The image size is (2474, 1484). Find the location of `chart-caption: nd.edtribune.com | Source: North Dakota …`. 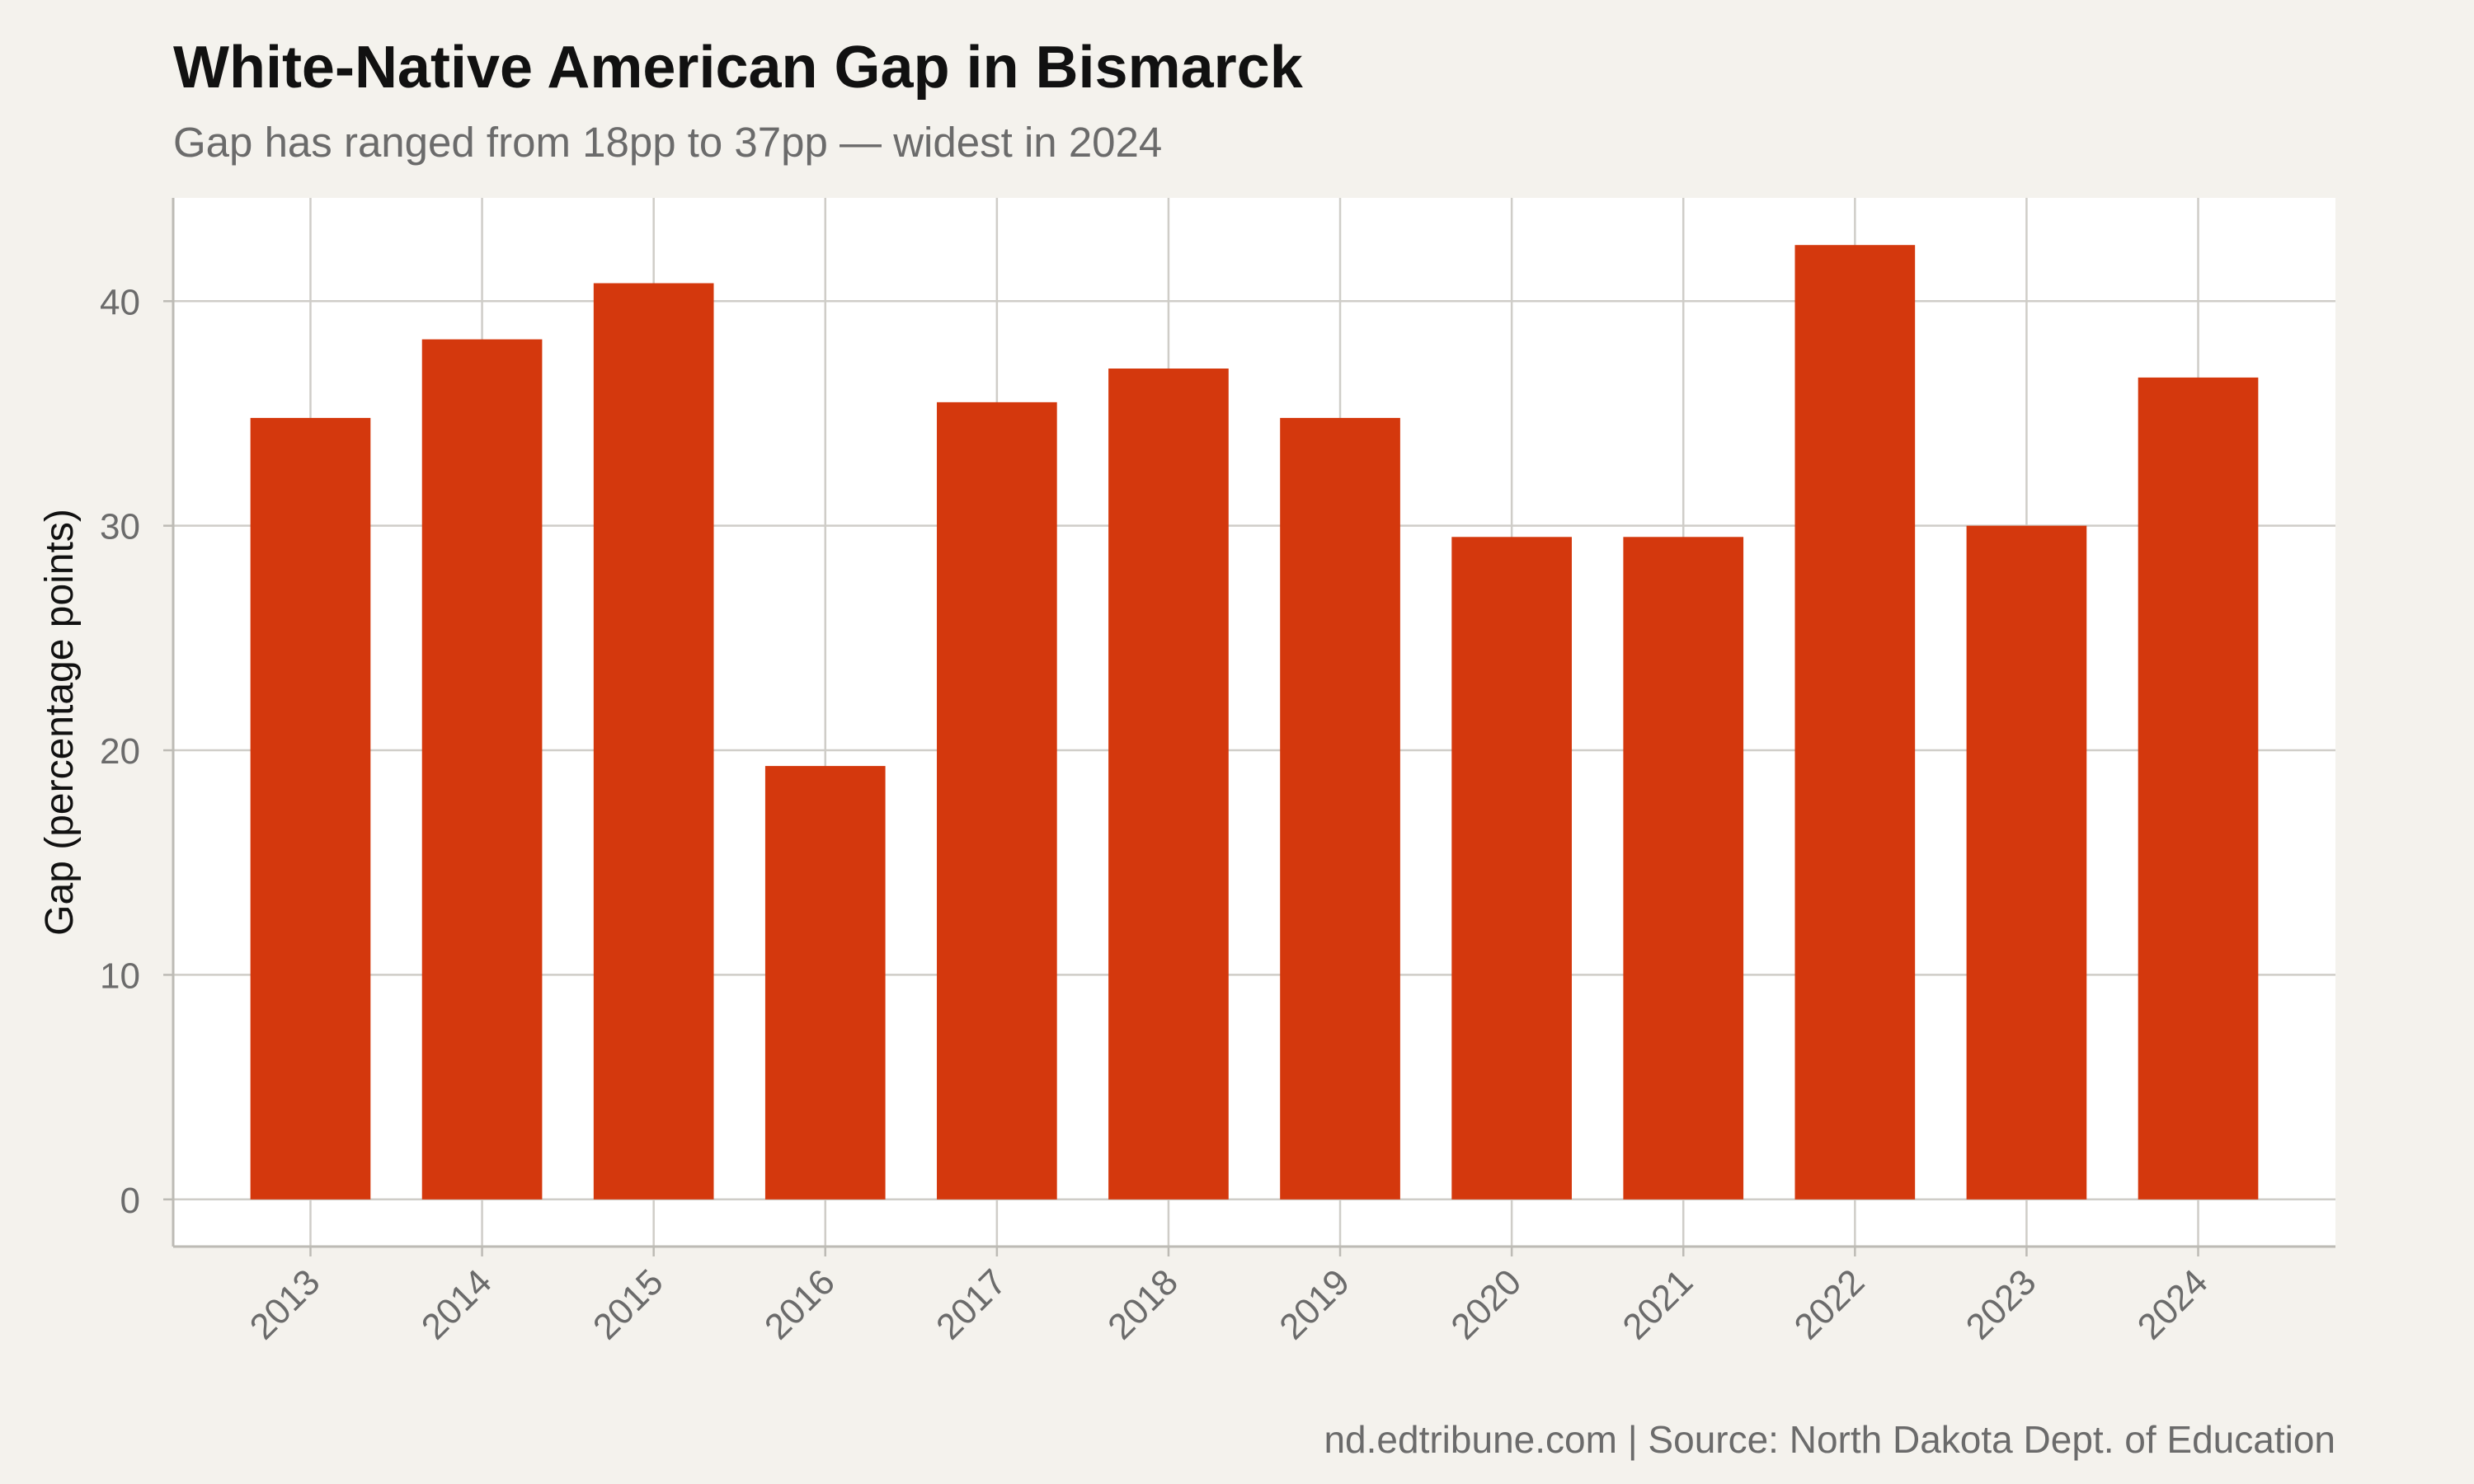

chart-caption: nd.edtribune.com | Source: North Dakota … is located at coordinates (1829, 1439).